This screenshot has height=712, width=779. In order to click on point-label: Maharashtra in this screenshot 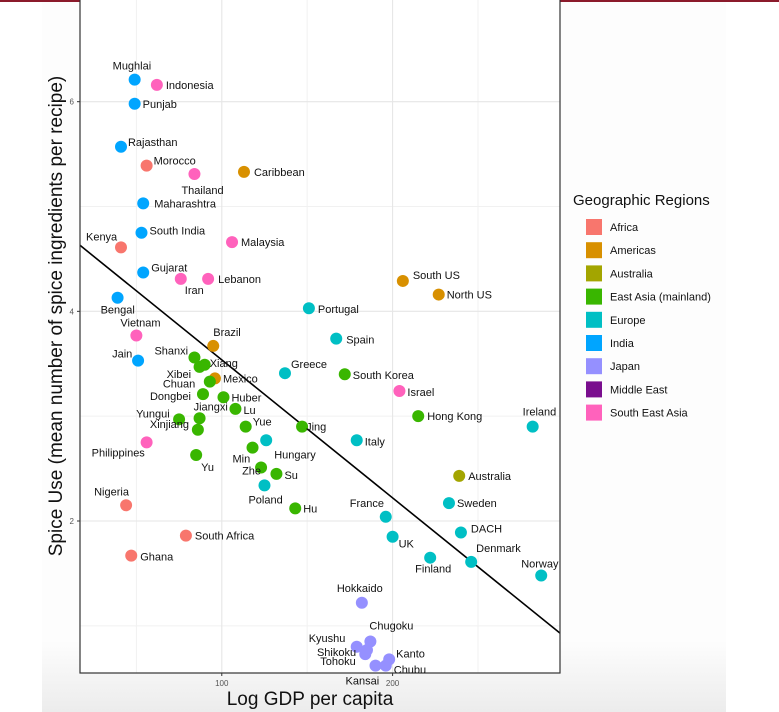, I will do `click(185, 204)`.